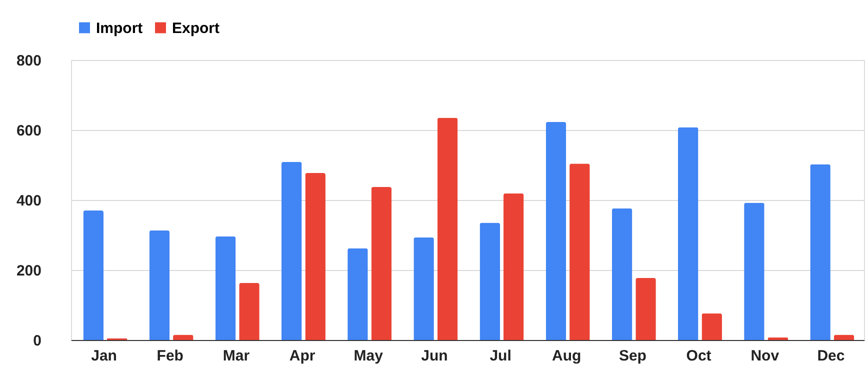  What do you see at coordinates (369, 356) in the screenshot?
I see `x-tick-label: May` at bounding box center [369, 356].